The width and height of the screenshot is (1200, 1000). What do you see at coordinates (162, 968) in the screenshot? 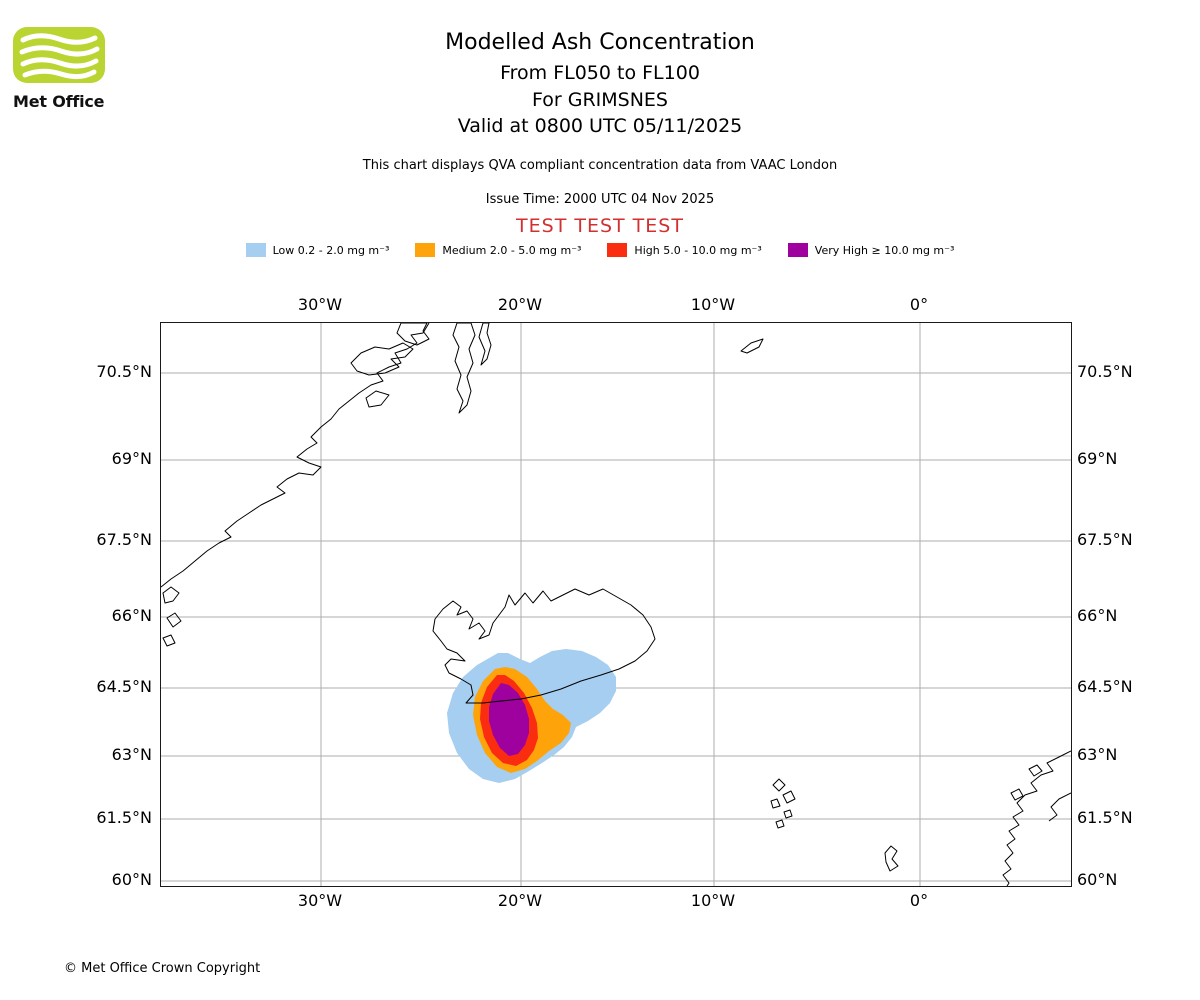
I see `copyright-text: © Met Office Crown Copyright` at bounding box center [162, 968].